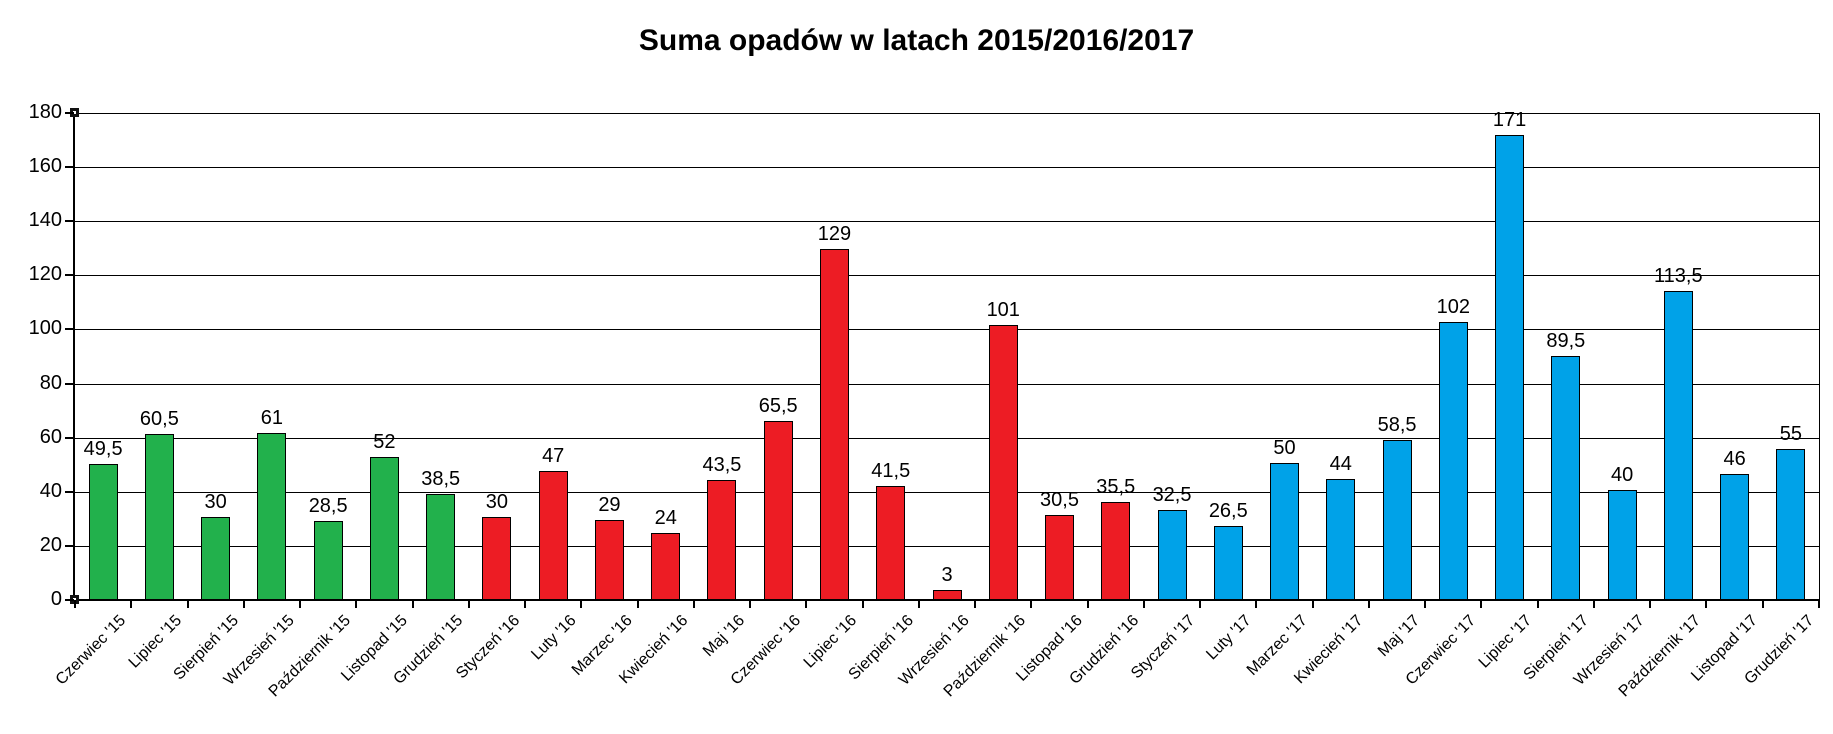 Image resolution: width=1833 pixels, height=734 pixels. What do you see at coordinates (91, 650) in the screenshot?
I see `x-axis-label: Czerwiec '15` at bounding box center [91, 650].